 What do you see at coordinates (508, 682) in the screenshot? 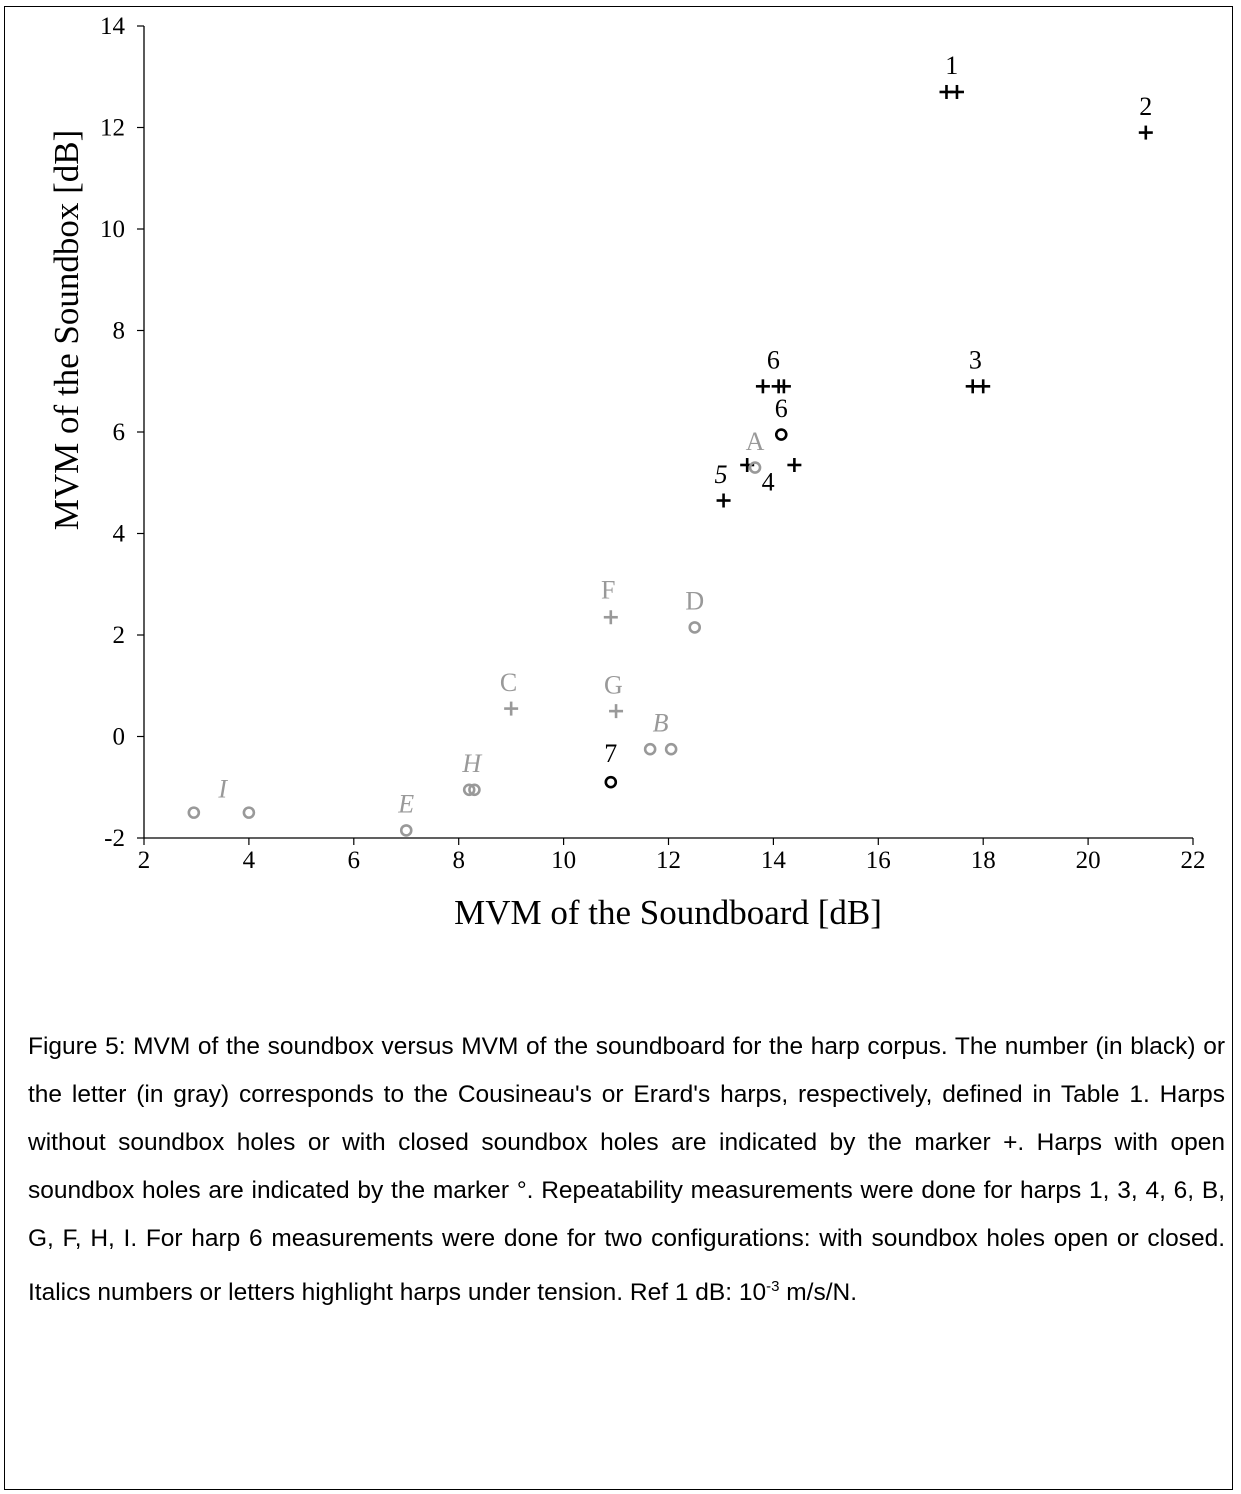
I see `point-label: C` at bounding box center [508, 682].